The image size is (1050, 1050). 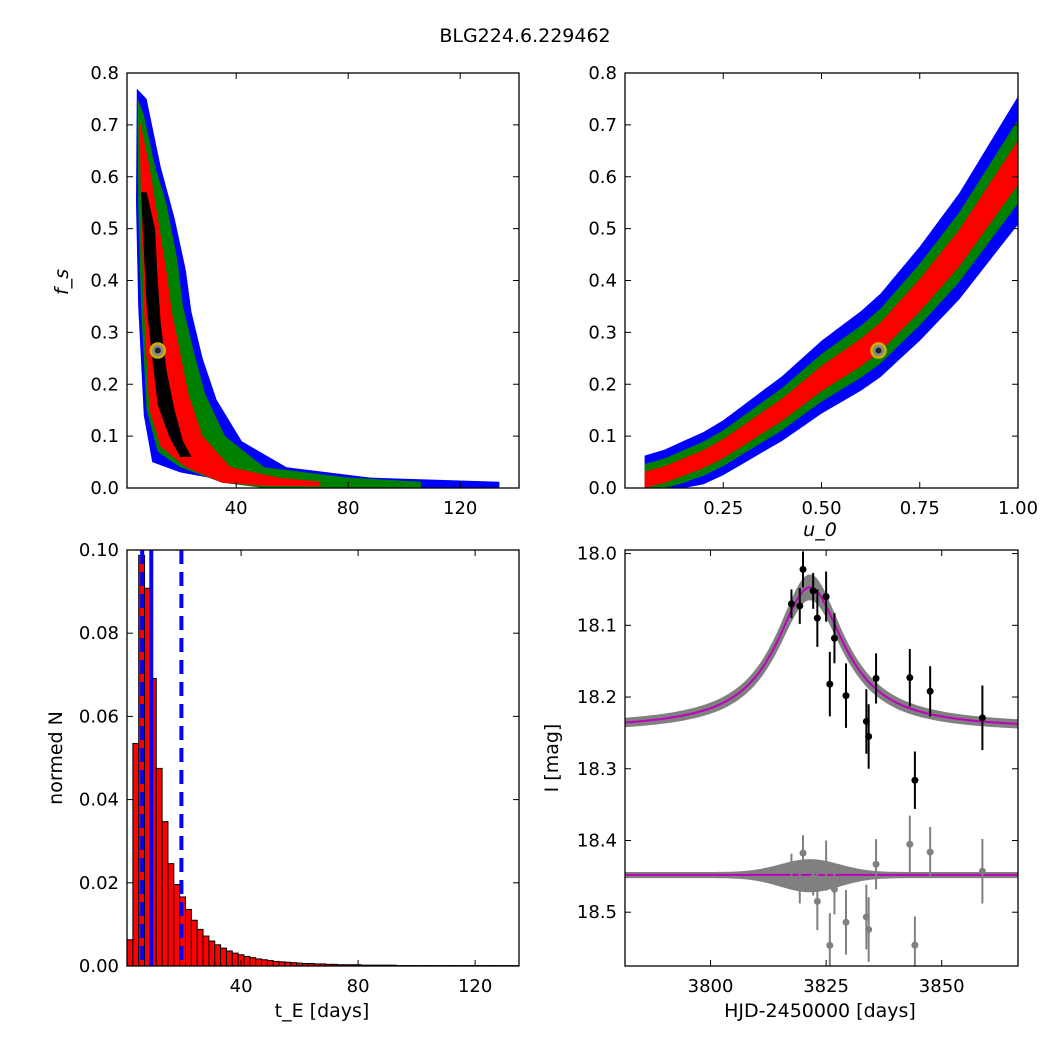 What do you see at coordinates (602, 125) in the screenshot?
I see `p2-ytick-label: 0.7` at bounding box center [602, 125].